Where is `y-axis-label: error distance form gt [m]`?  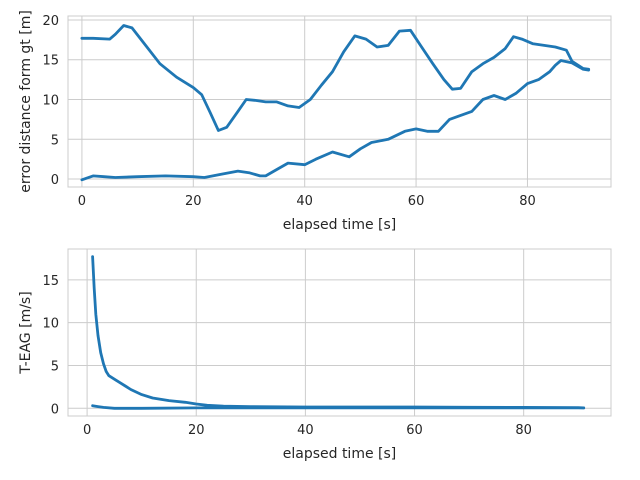
y-axis-label: error distance form gt [m] is located at coordinates (26, 101).